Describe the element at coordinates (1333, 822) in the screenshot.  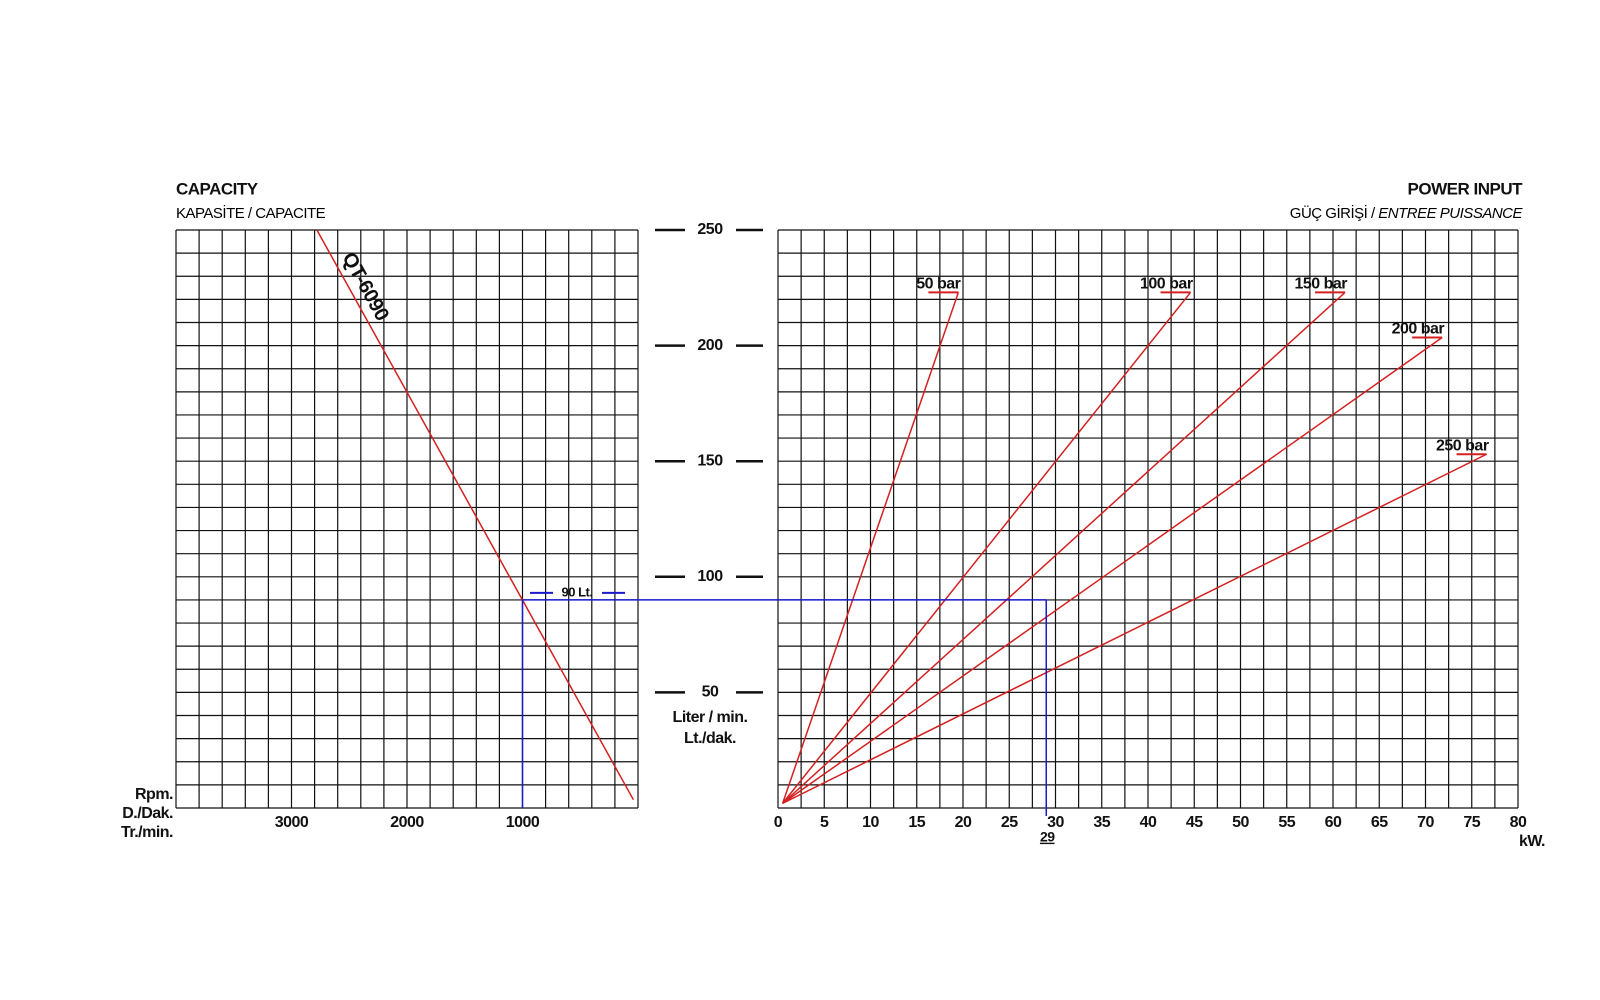
I see `x-tick-label: 60` at that location.